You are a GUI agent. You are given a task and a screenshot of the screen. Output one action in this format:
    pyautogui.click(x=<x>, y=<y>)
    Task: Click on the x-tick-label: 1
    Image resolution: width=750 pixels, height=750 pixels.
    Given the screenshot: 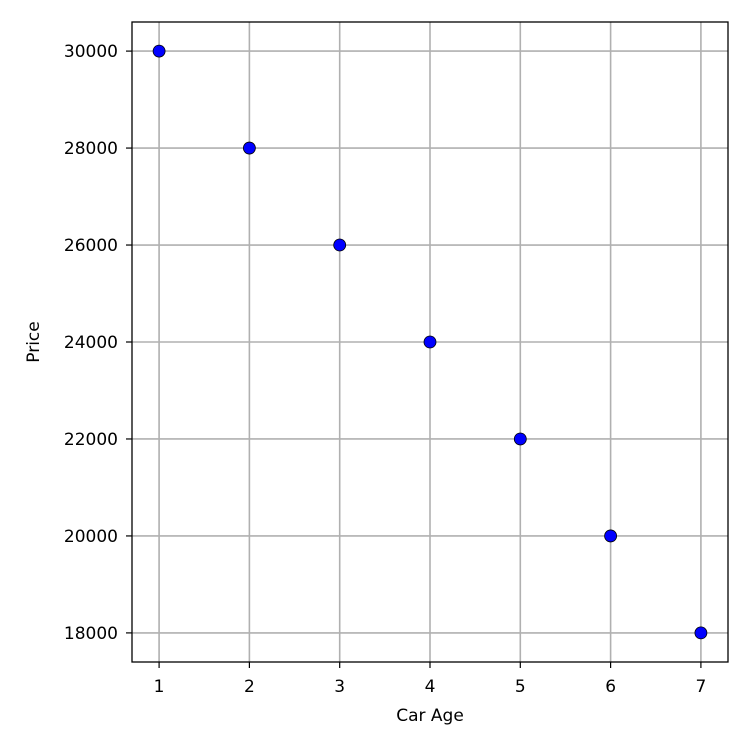 What is the action you would take?
    pyautogui.click(x=159, y=687)
    